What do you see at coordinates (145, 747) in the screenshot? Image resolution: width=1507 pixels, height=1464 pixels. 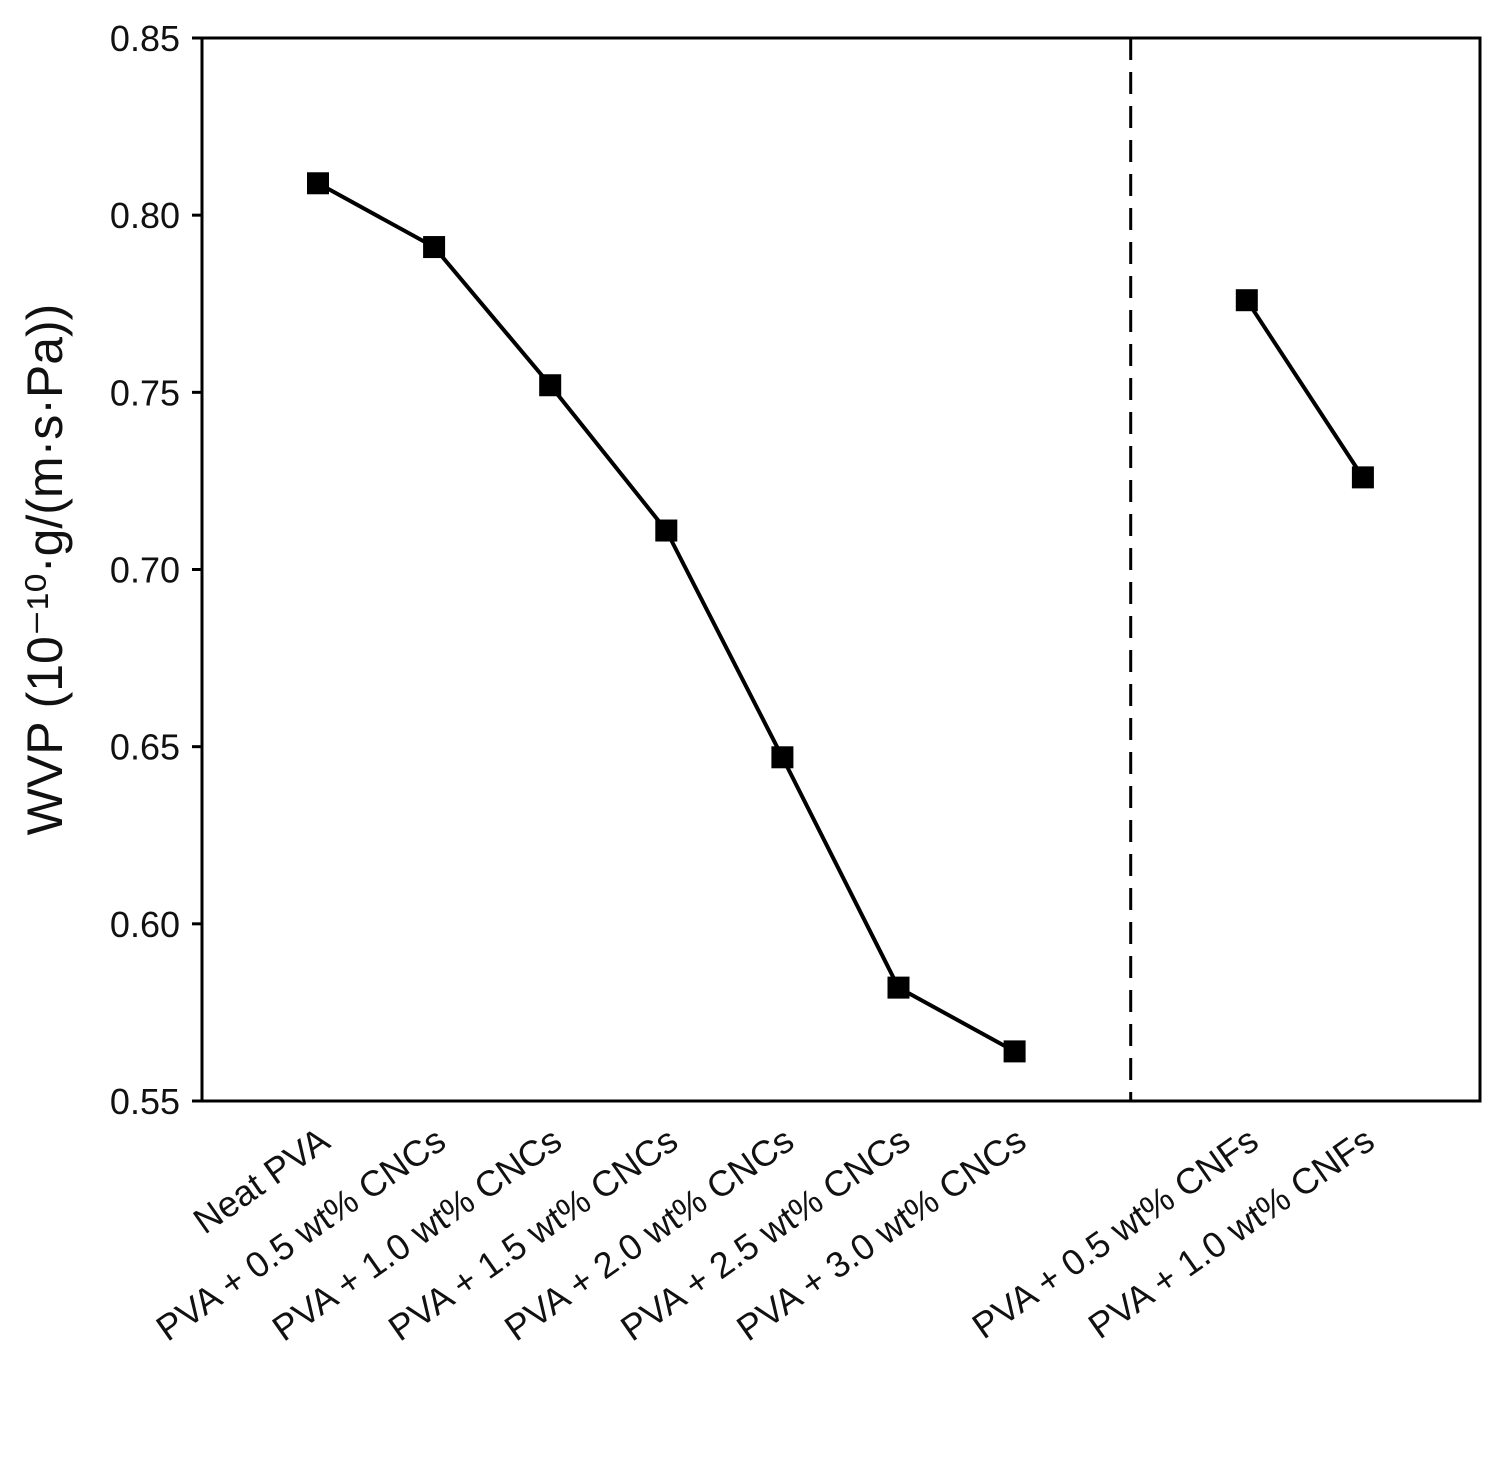 I see `y-tick-label: 0.65` at bounding box center [145, 747].